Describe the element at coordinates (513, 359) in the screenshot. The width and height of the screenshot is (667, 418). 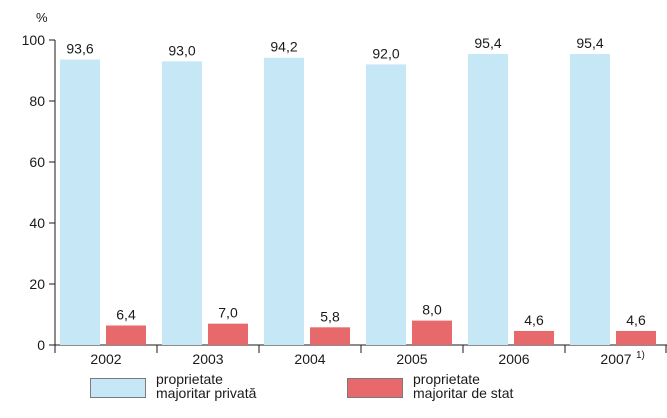
I see `x-tick-label: 2006` at that location.